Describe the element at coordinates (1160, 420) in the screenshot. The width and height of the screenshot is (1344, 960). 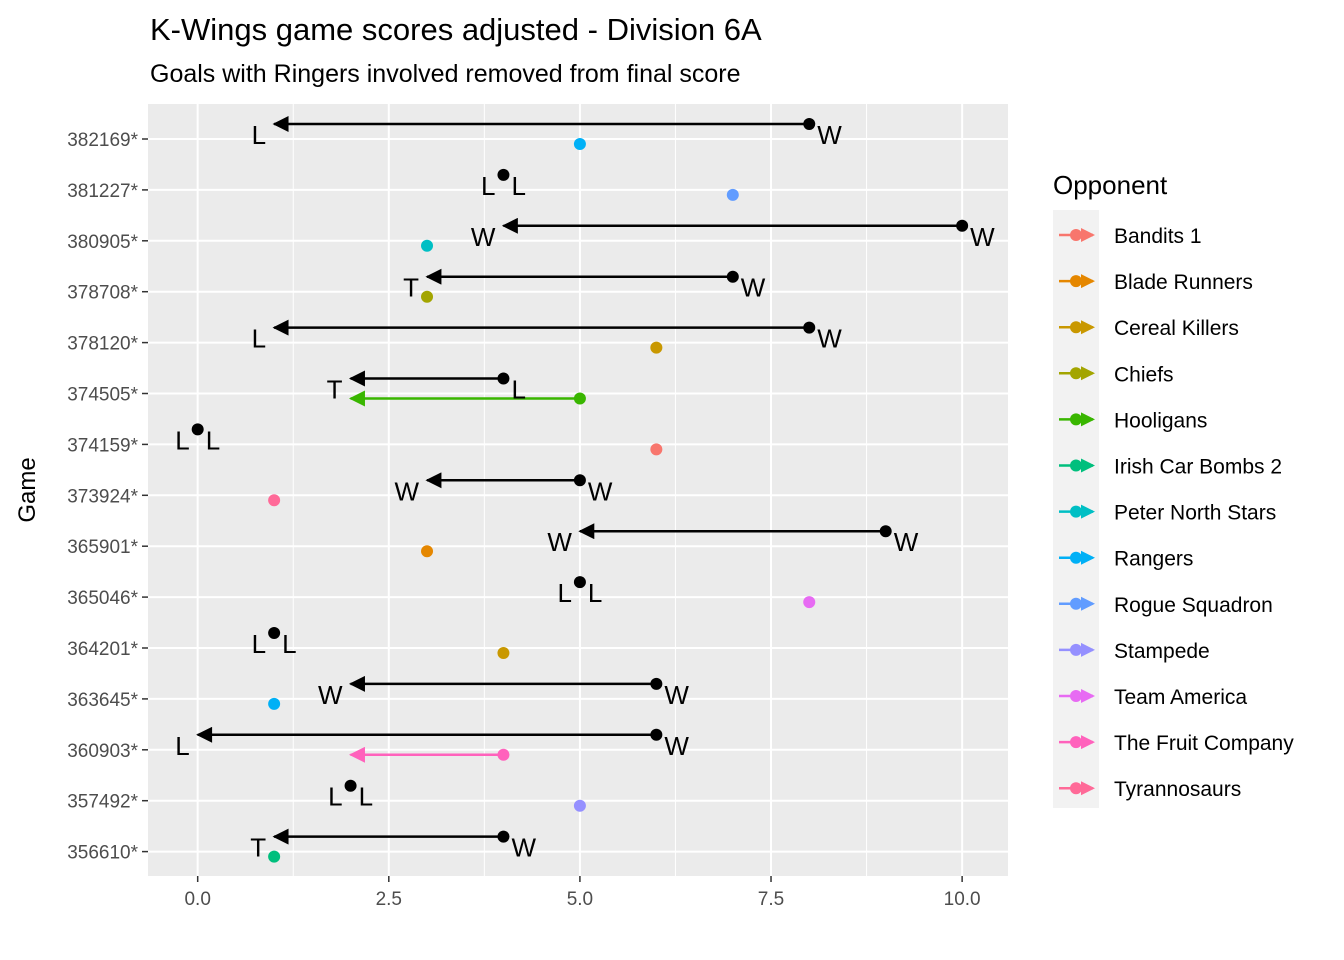
I see `legend-entry-label: Hooligans` at that location.